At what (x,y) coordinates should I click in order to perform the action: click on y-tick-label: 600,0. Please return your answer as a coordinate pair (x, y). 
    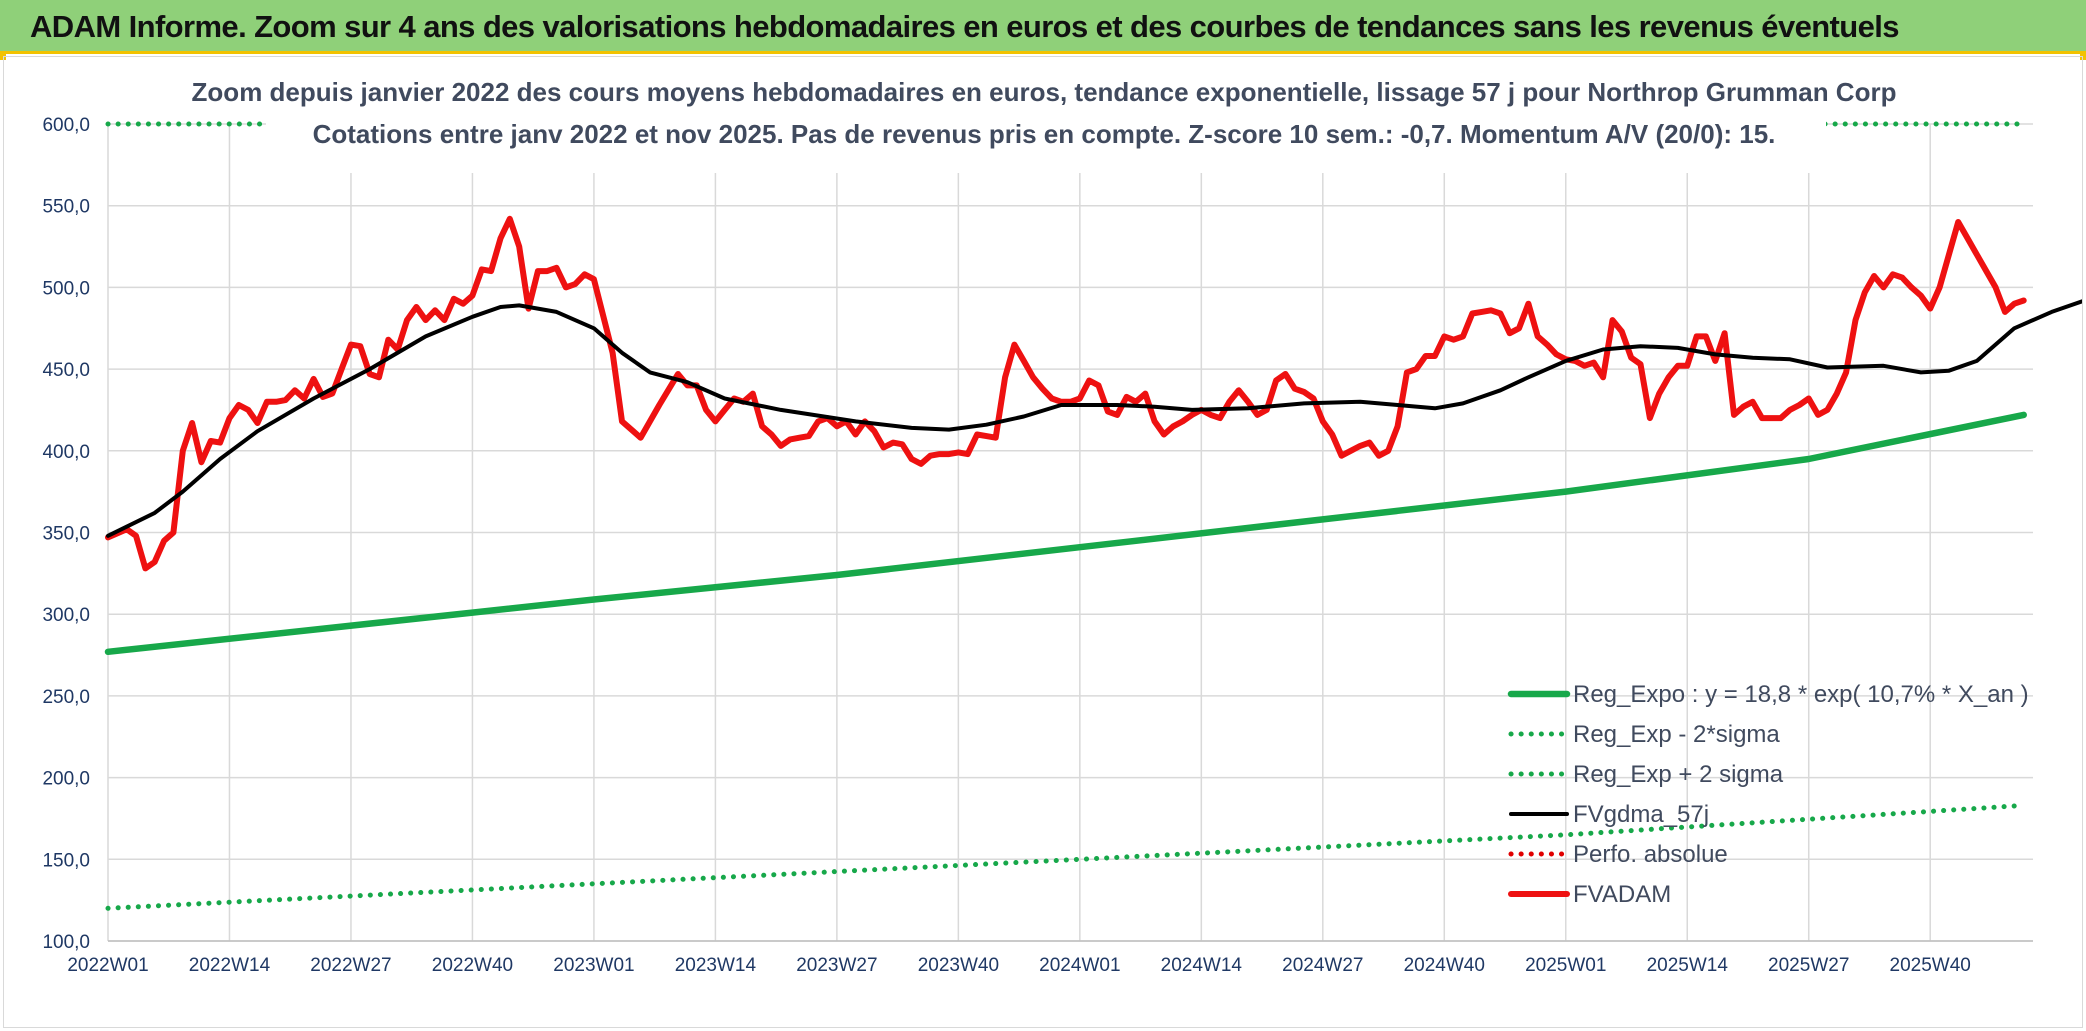
    Looking at the image, I should click on (66, 125).